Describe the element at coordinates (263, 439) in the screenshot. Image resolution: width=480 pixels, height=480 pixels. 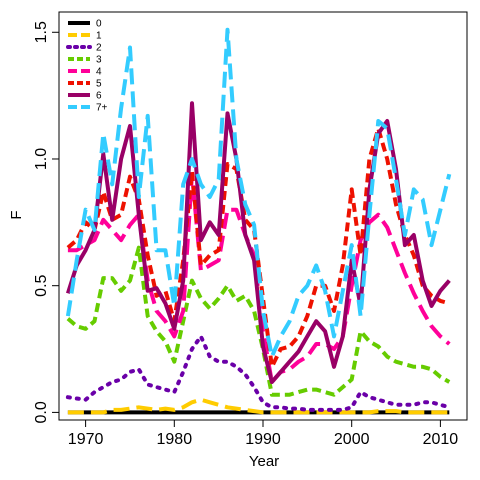
I see `x-tick-label: 1990` at that location.